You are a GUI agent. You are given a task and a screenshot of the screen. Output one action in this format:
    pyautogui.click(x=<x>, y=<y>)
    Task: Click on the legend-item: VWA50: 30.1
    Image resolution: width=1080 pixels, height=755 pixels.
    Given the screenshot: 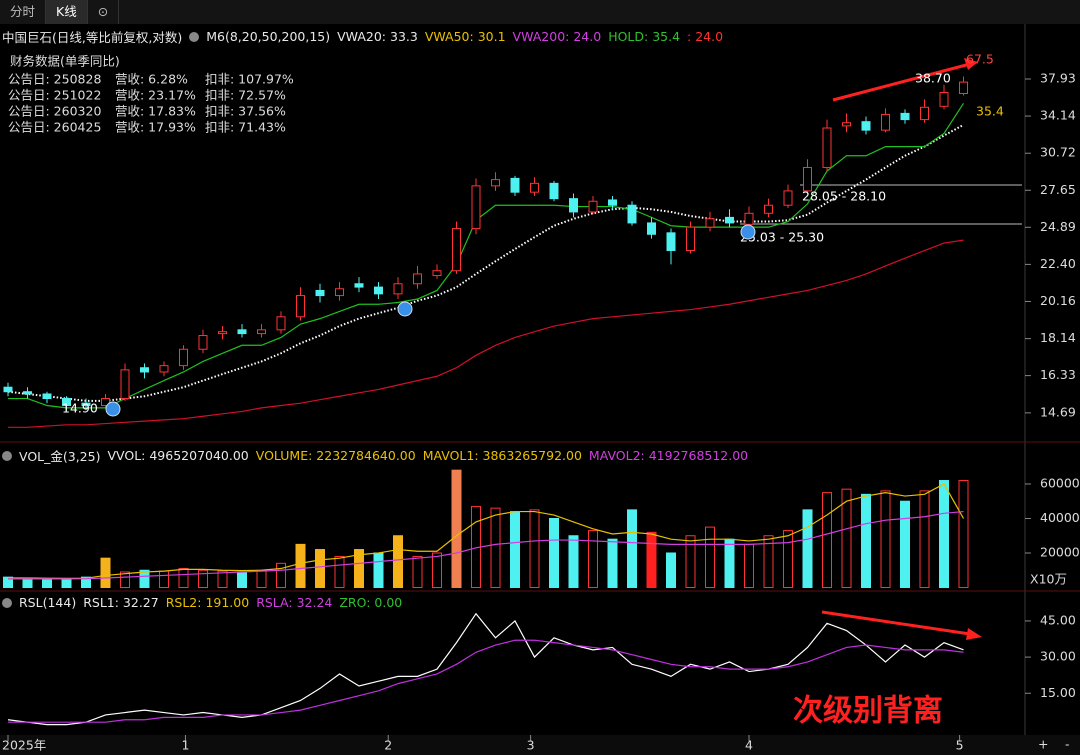 What is the action you would take?
    pyautogui.click(x=465, y=36)
    